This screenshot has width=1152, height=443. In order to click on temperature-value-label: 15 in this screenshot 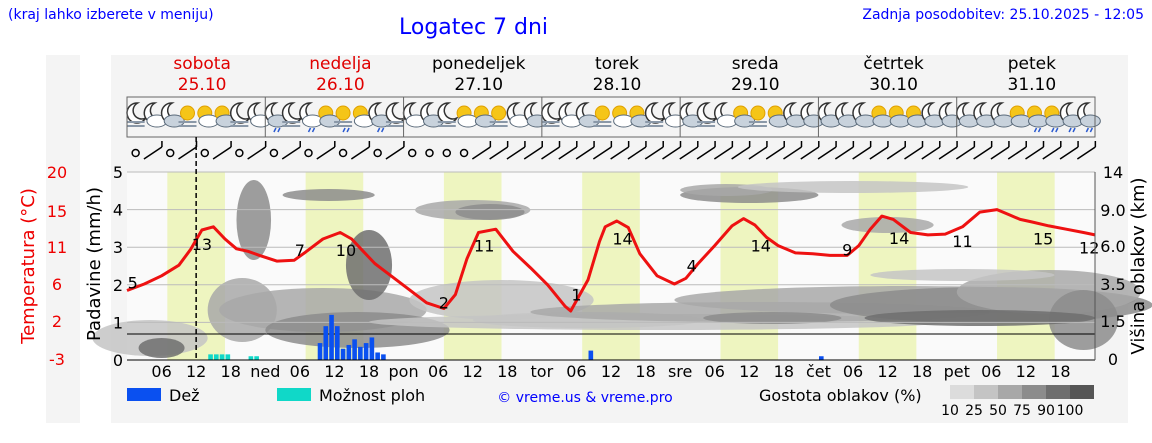, I will do `click(1043, 239)`.